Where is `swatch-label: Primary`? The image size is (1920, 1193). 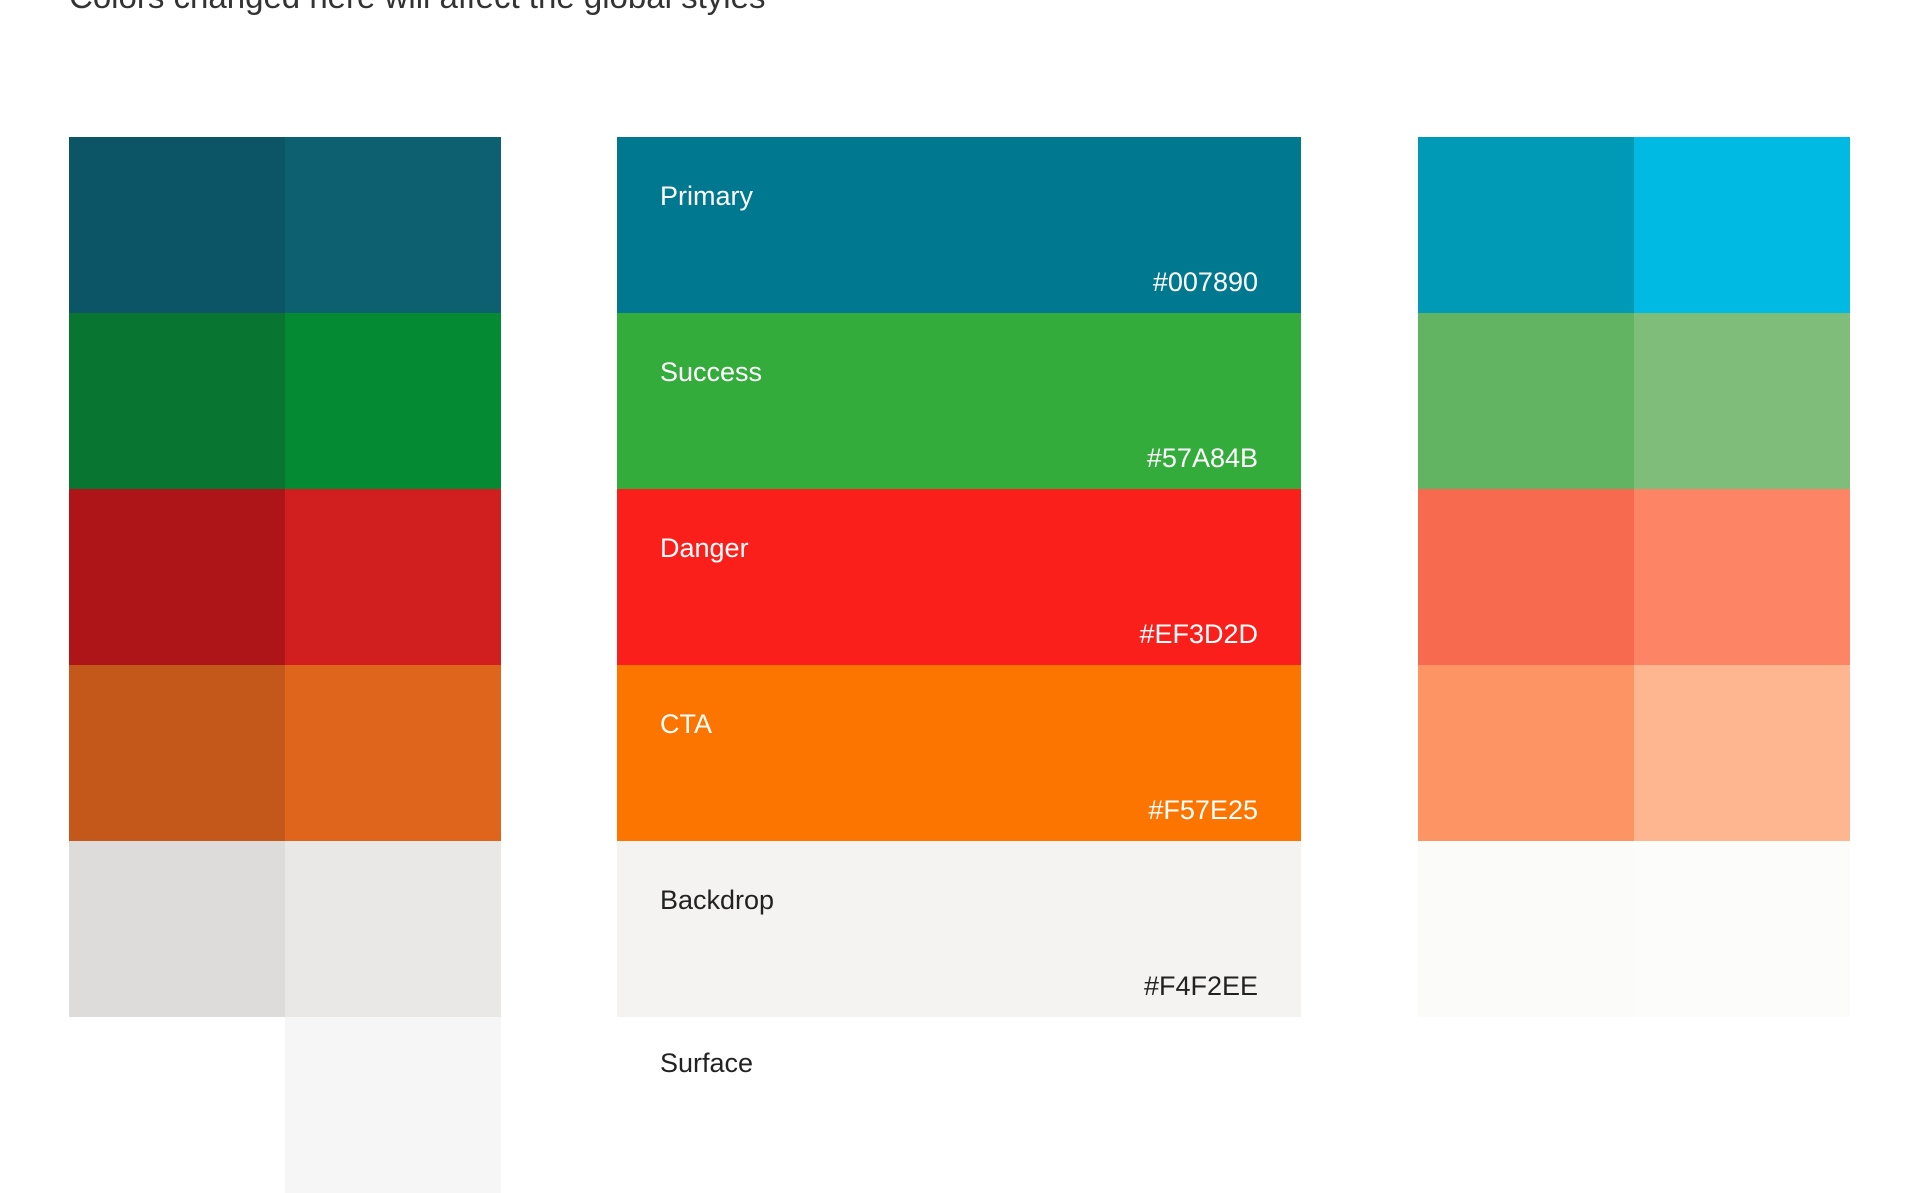 swatch-label: Primary is located at coordinates (706, 196).